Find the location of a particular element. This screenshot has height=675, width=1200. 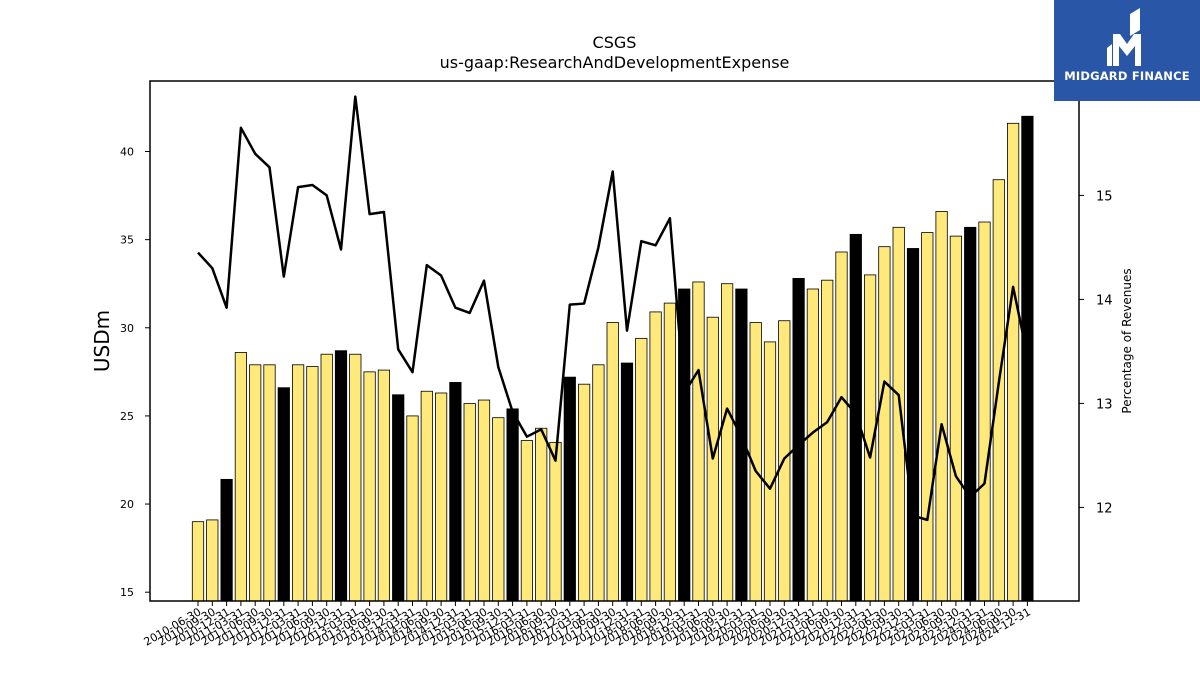

midgard-logo-icon is located at coordinates (1124, 37).